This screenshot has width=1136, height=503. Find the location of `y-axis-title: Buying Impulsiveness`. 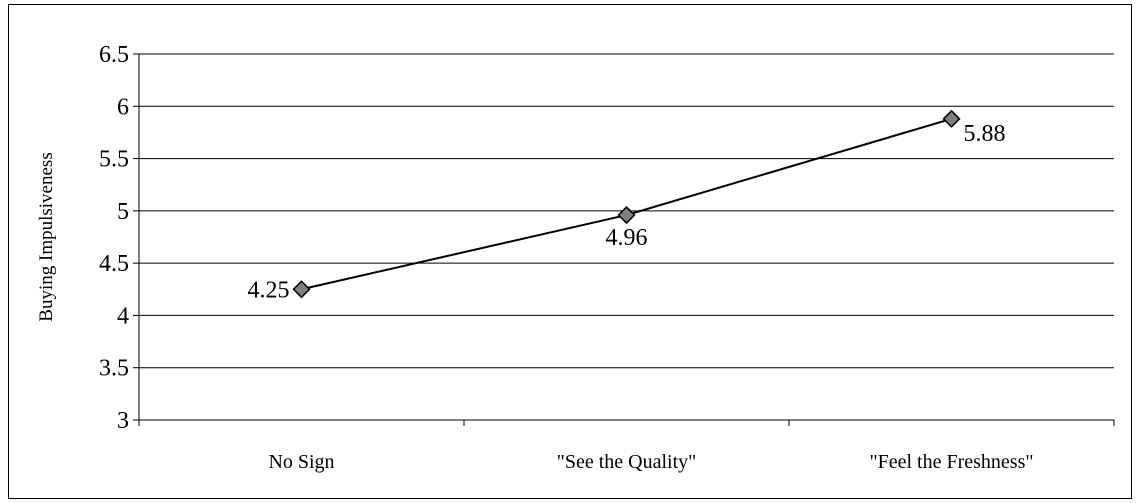

y-axis-title: Buying Impulsiveness is located at coordinates (46, 236).